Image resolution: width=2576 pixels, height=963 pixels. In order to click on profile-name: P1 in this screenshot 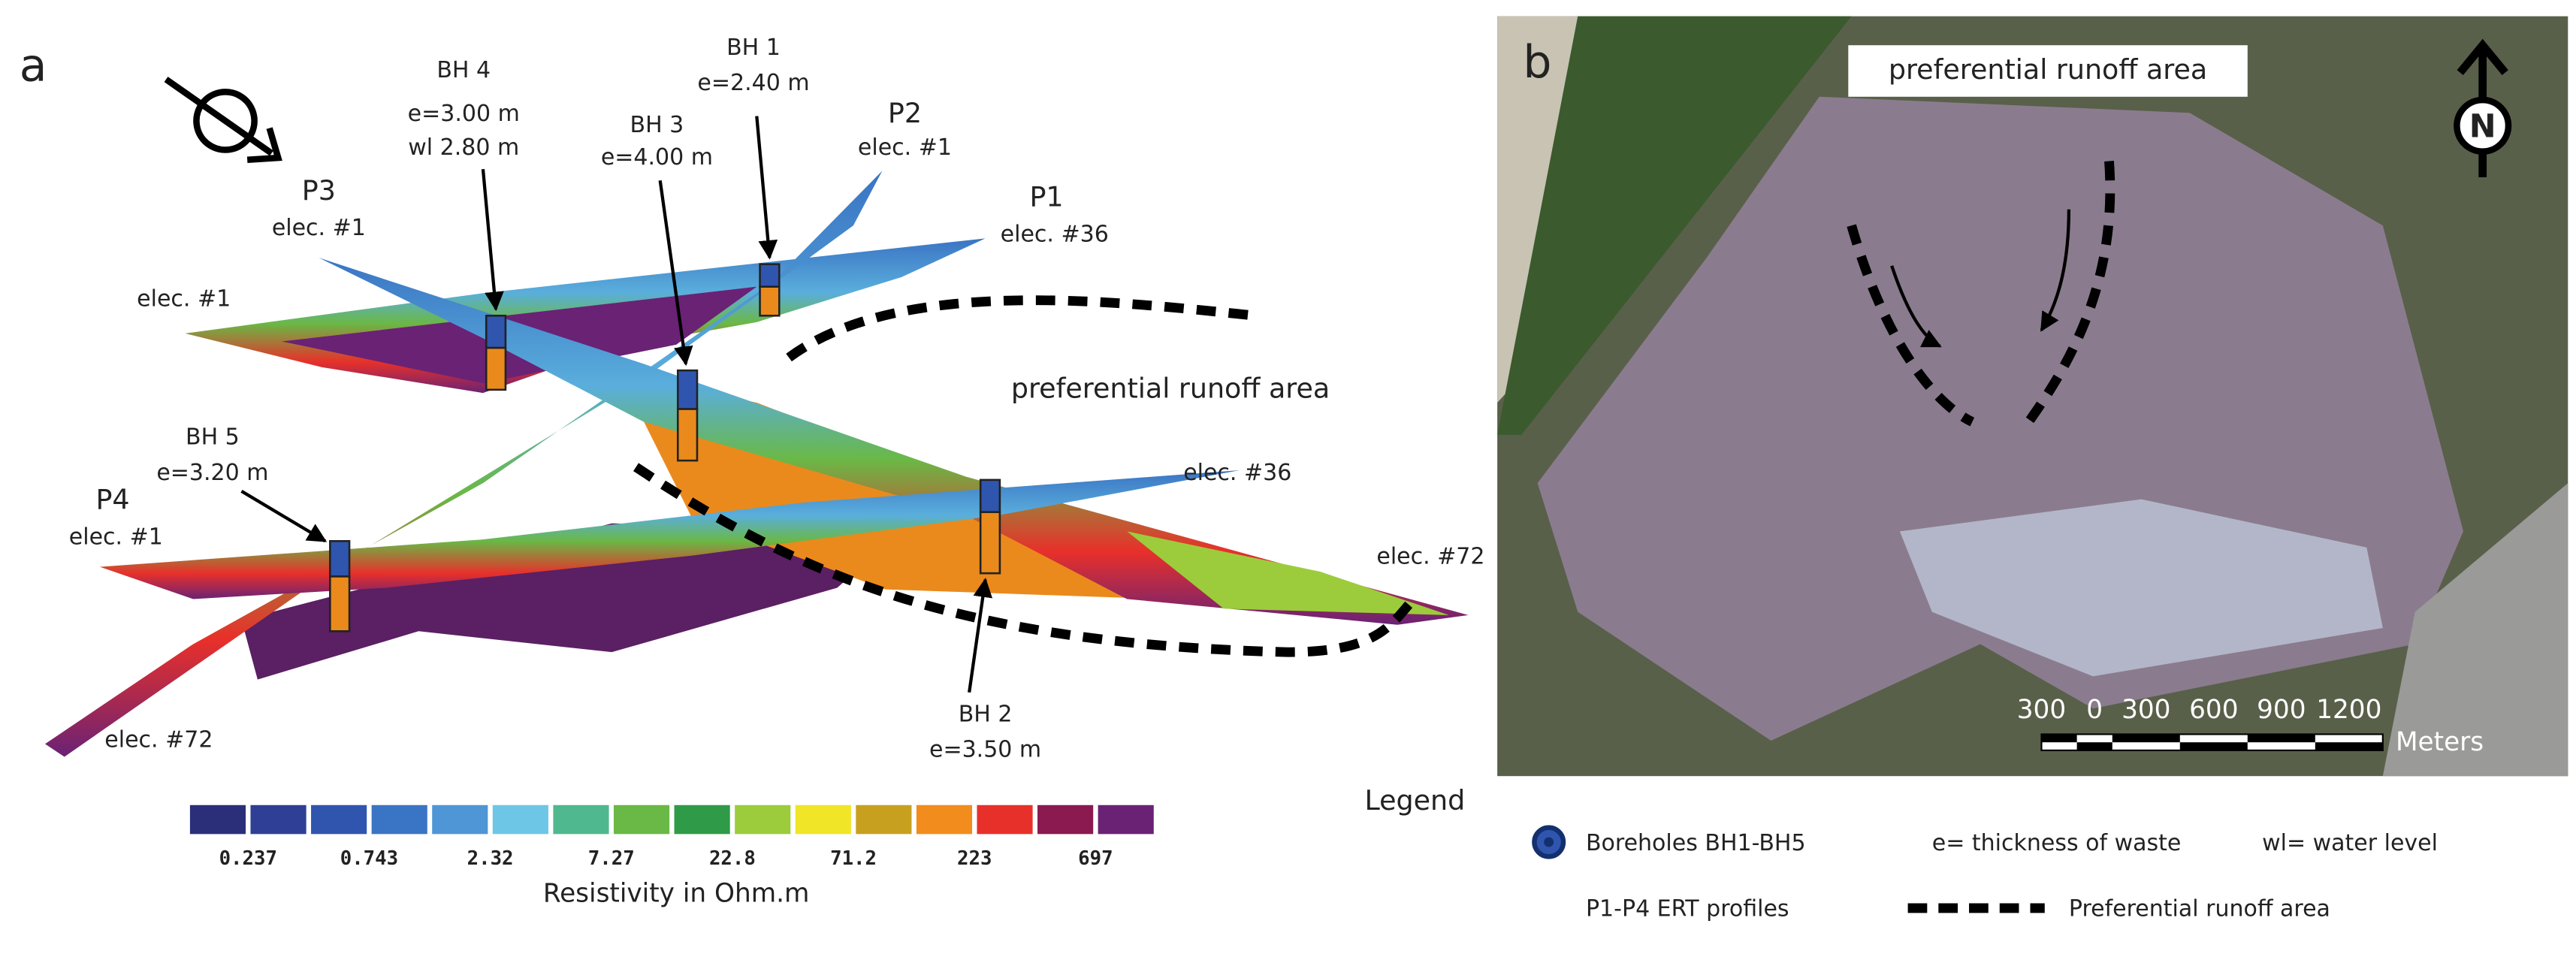, I will do `click(1046, 197)`.